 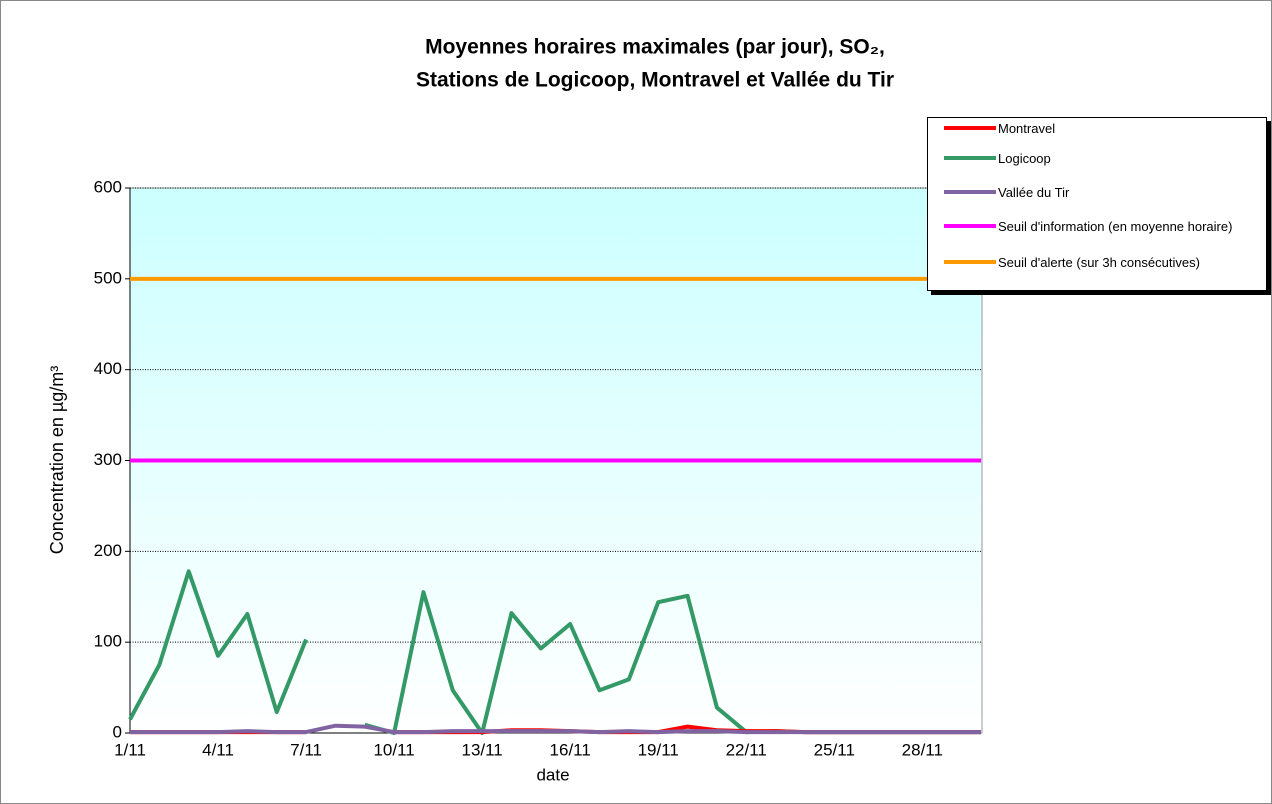 What do you see at coordinates (1115, 226) in the screenshot?
I see `legend-label: Seuil d'information (en moyenne horaire)` at bounding box center [1115, 226].